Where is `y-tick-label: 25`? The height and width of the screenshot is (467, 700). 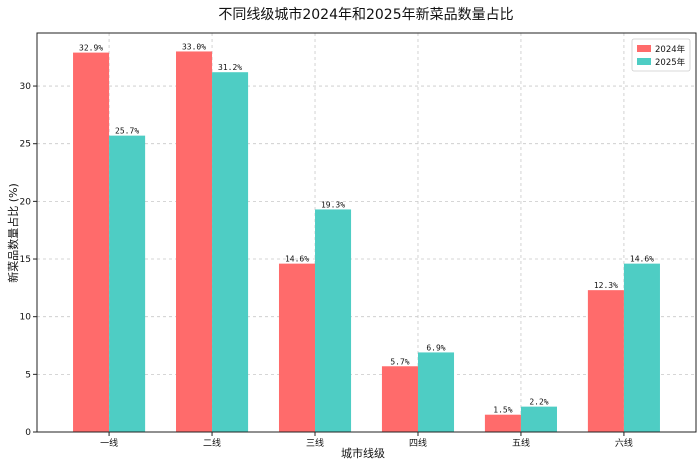 y-tick-label: 25 is located at coordinates (25, 145).